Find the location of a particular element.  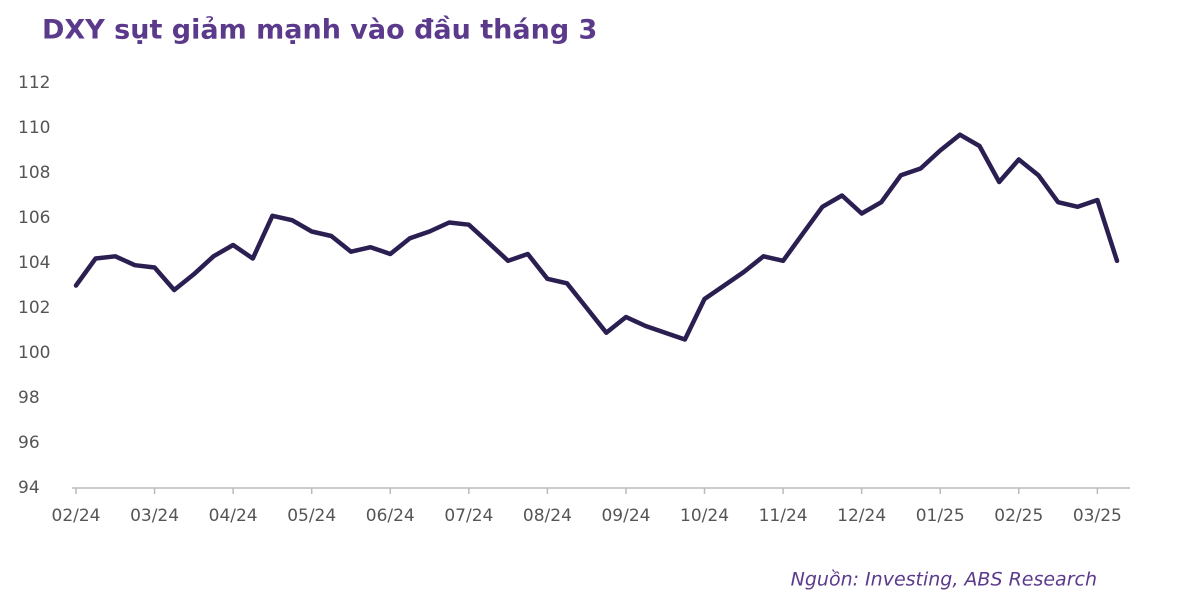

x-tick-label: 04/24 is located at coordinates (233, 516).